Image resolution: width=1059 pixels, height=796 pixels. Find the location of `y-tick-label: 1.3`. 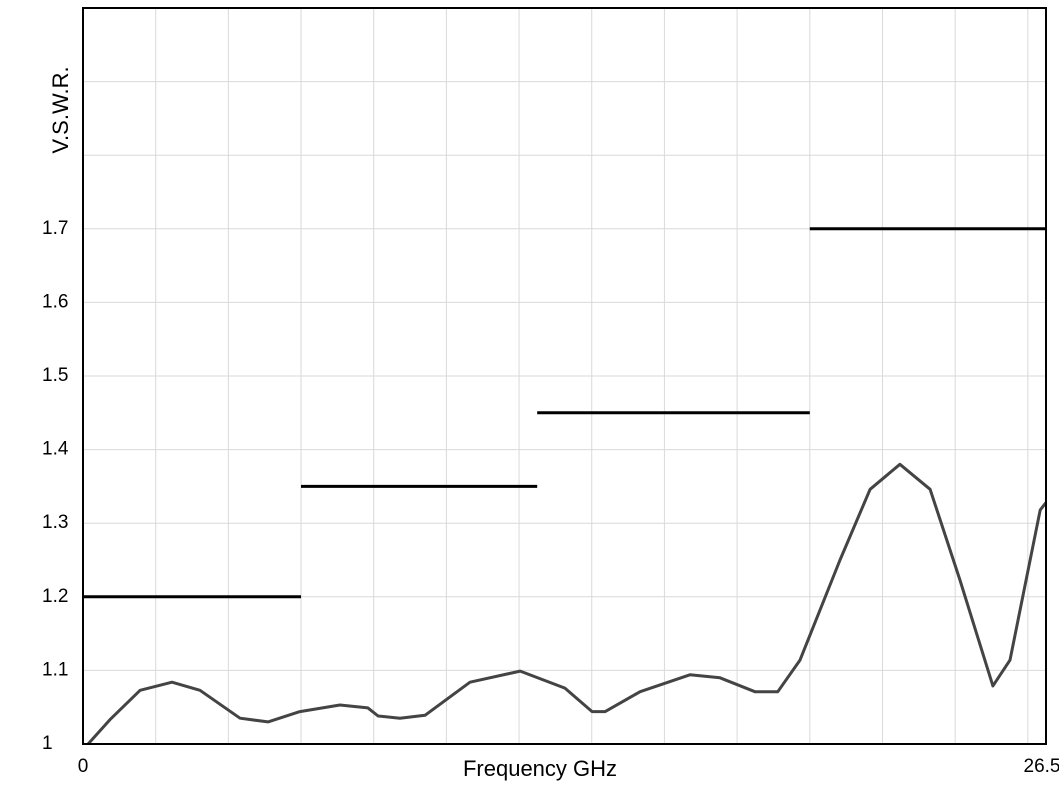

y-tick-label: 1.3 is located at coordinates (55, 522).